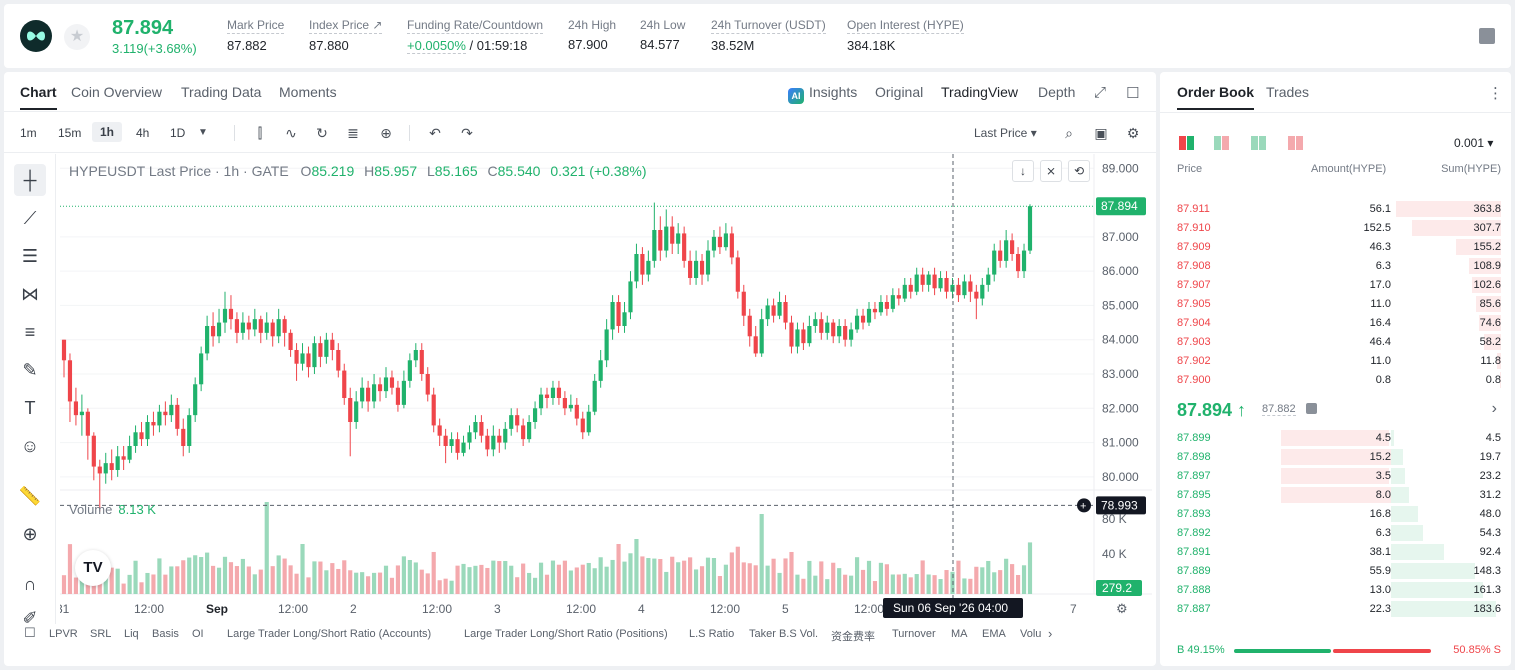  What do you see at coordinates (203, 132) in the screenshot?
I see `chevron-down-icon: ▼` at bounding box center [203, 132].